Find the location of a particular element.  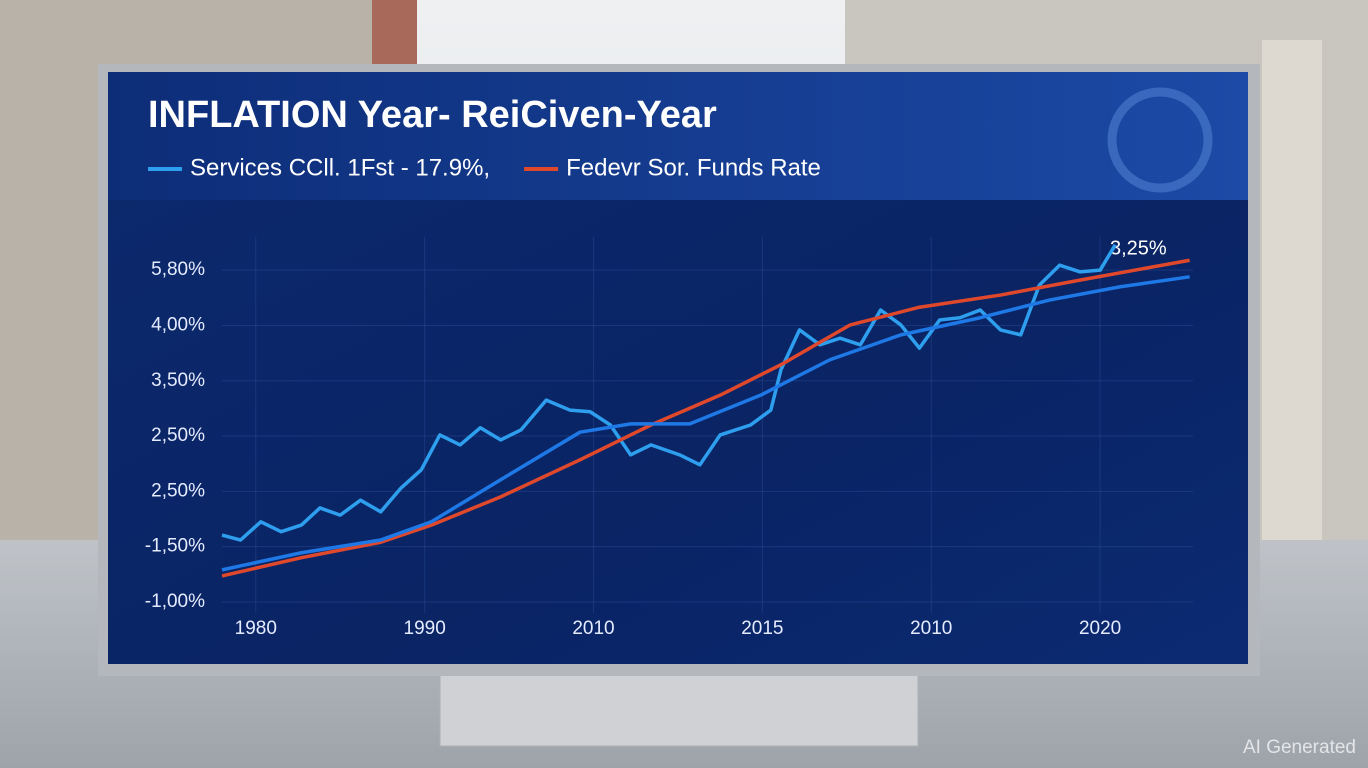

annotation: 3,25% is located at coordinates (1138, 248).